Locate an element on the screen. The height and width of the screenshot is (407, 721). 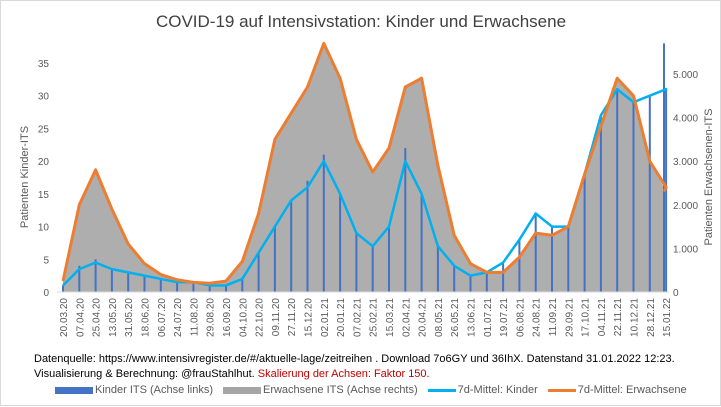
y-right-tick-label: 5.000 is located at coordinates (685, 75).